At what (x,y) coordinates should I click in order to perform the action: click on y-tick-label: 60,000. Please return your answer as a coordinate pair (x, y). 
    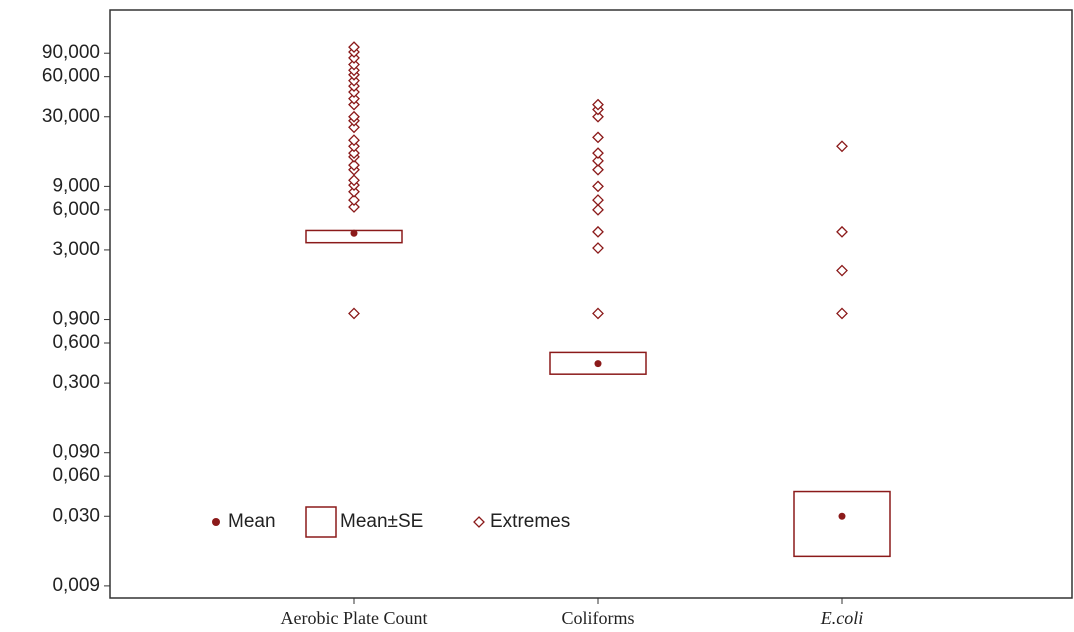
    Looking at the image, I should click on (71, 76).